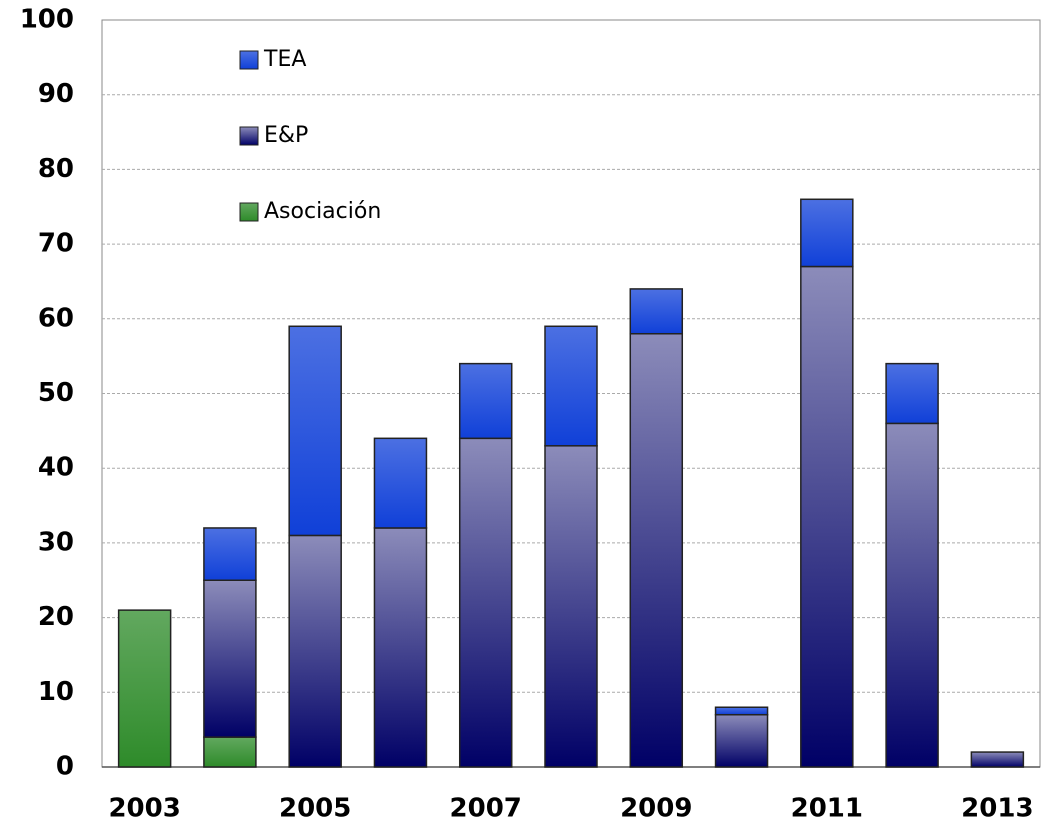 This screenshot has height=823, width=1054. What do you see at coordinates (56, 542) in the screenshot?
I see `y-tick-label: 30` at bounding box center [56, 542].